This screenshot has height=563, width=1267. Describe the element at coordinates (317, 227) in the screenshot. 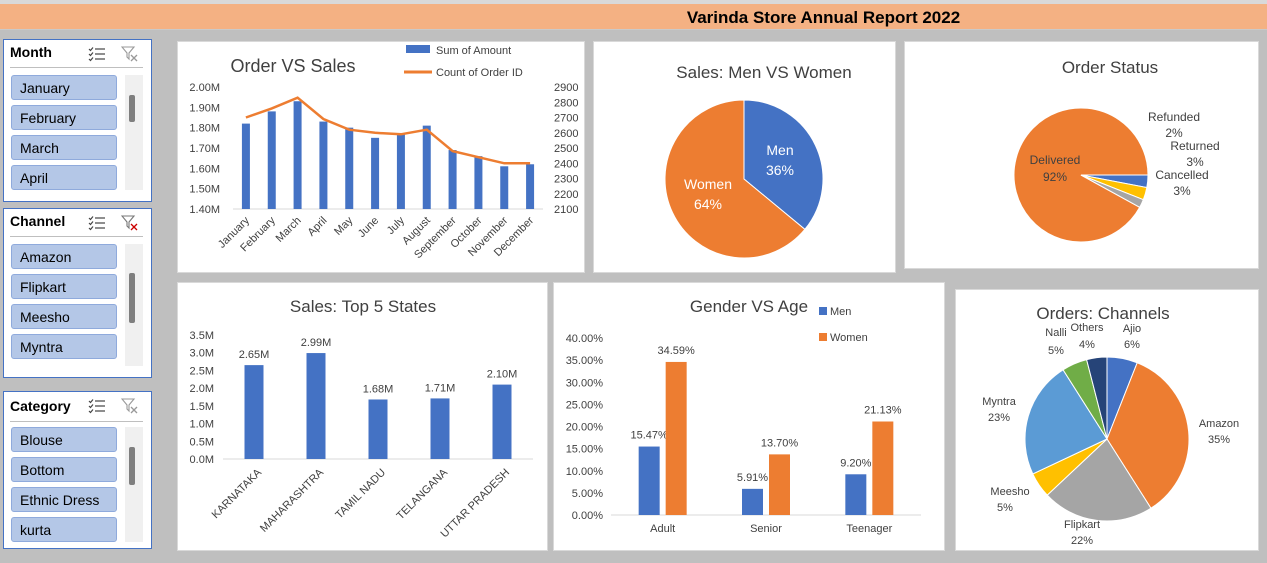

I see `x-tick-april: April` at that location.